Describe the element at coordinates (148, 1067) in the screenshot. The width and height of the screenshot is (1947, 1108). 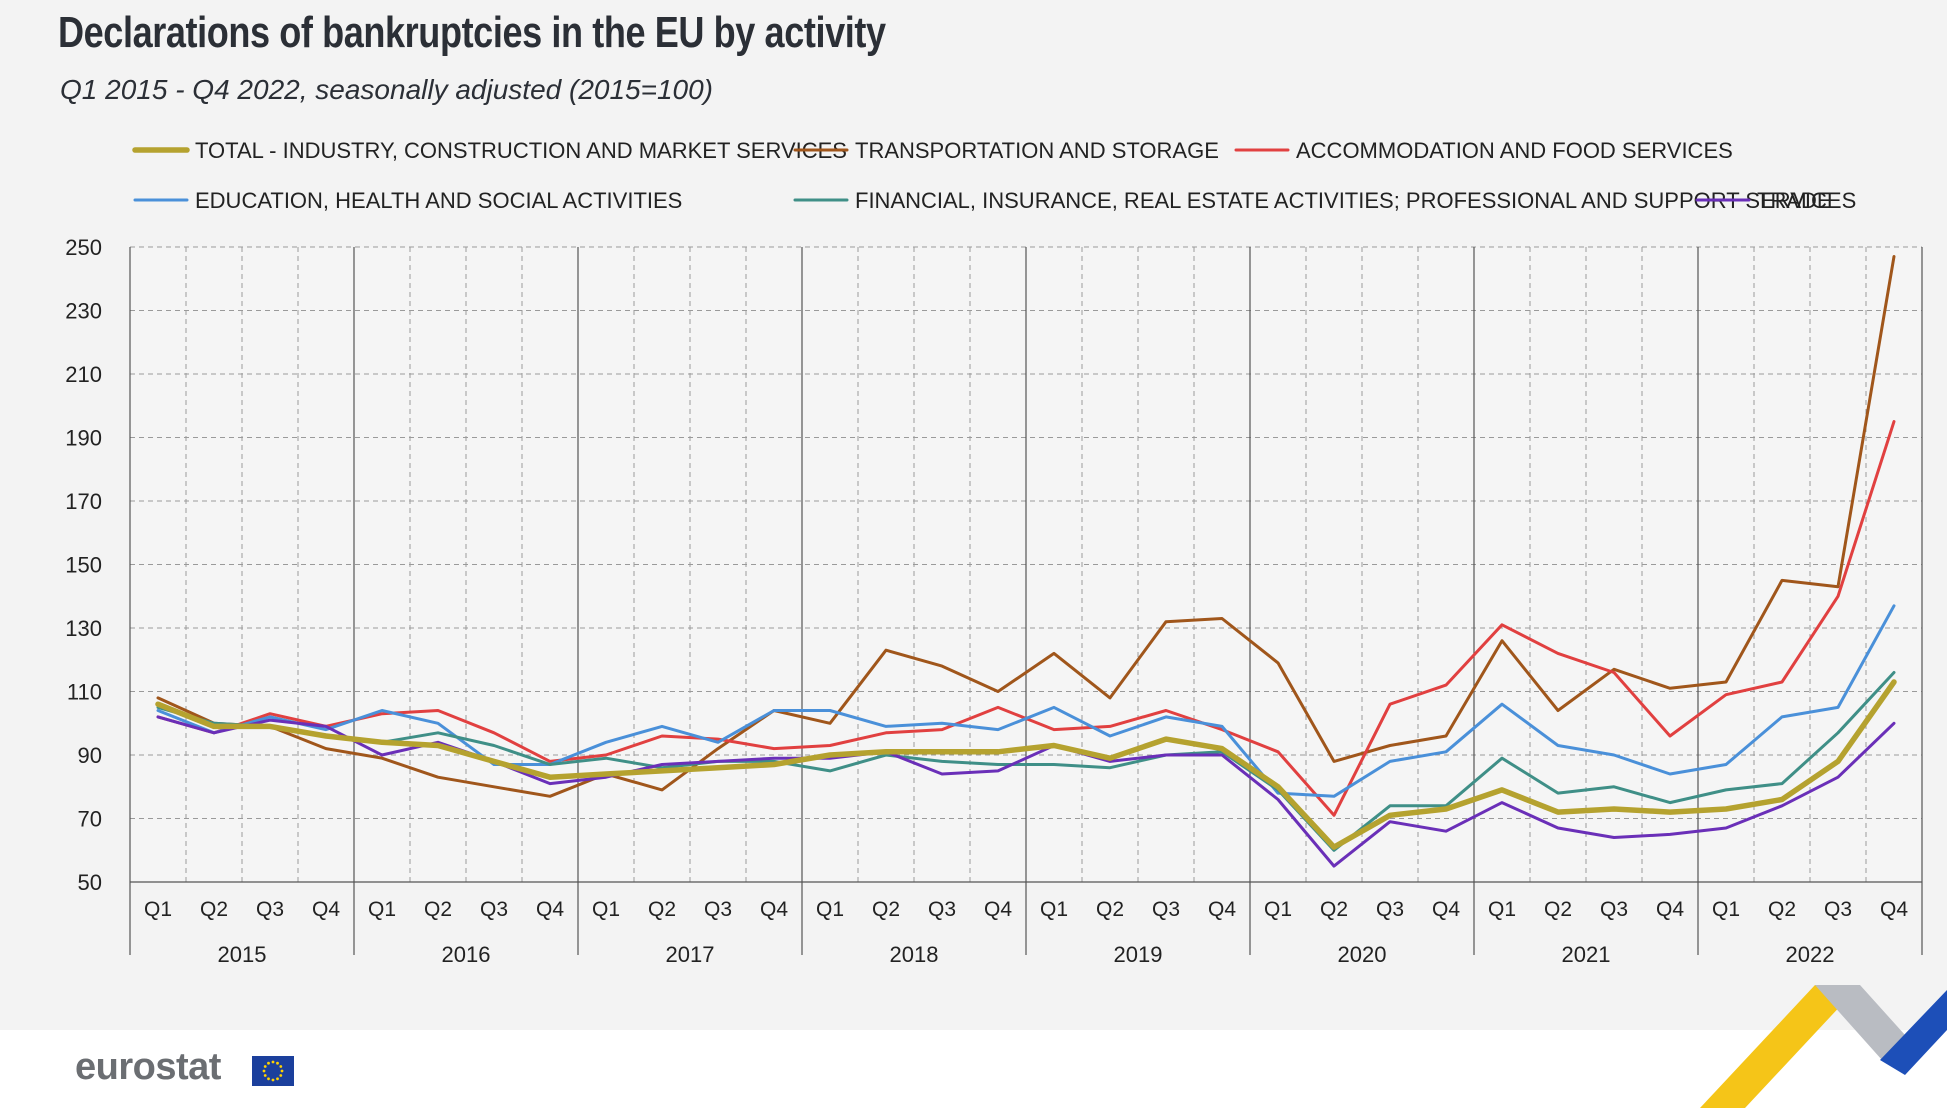
I see `eurostat-logo: eurostat` at that location.